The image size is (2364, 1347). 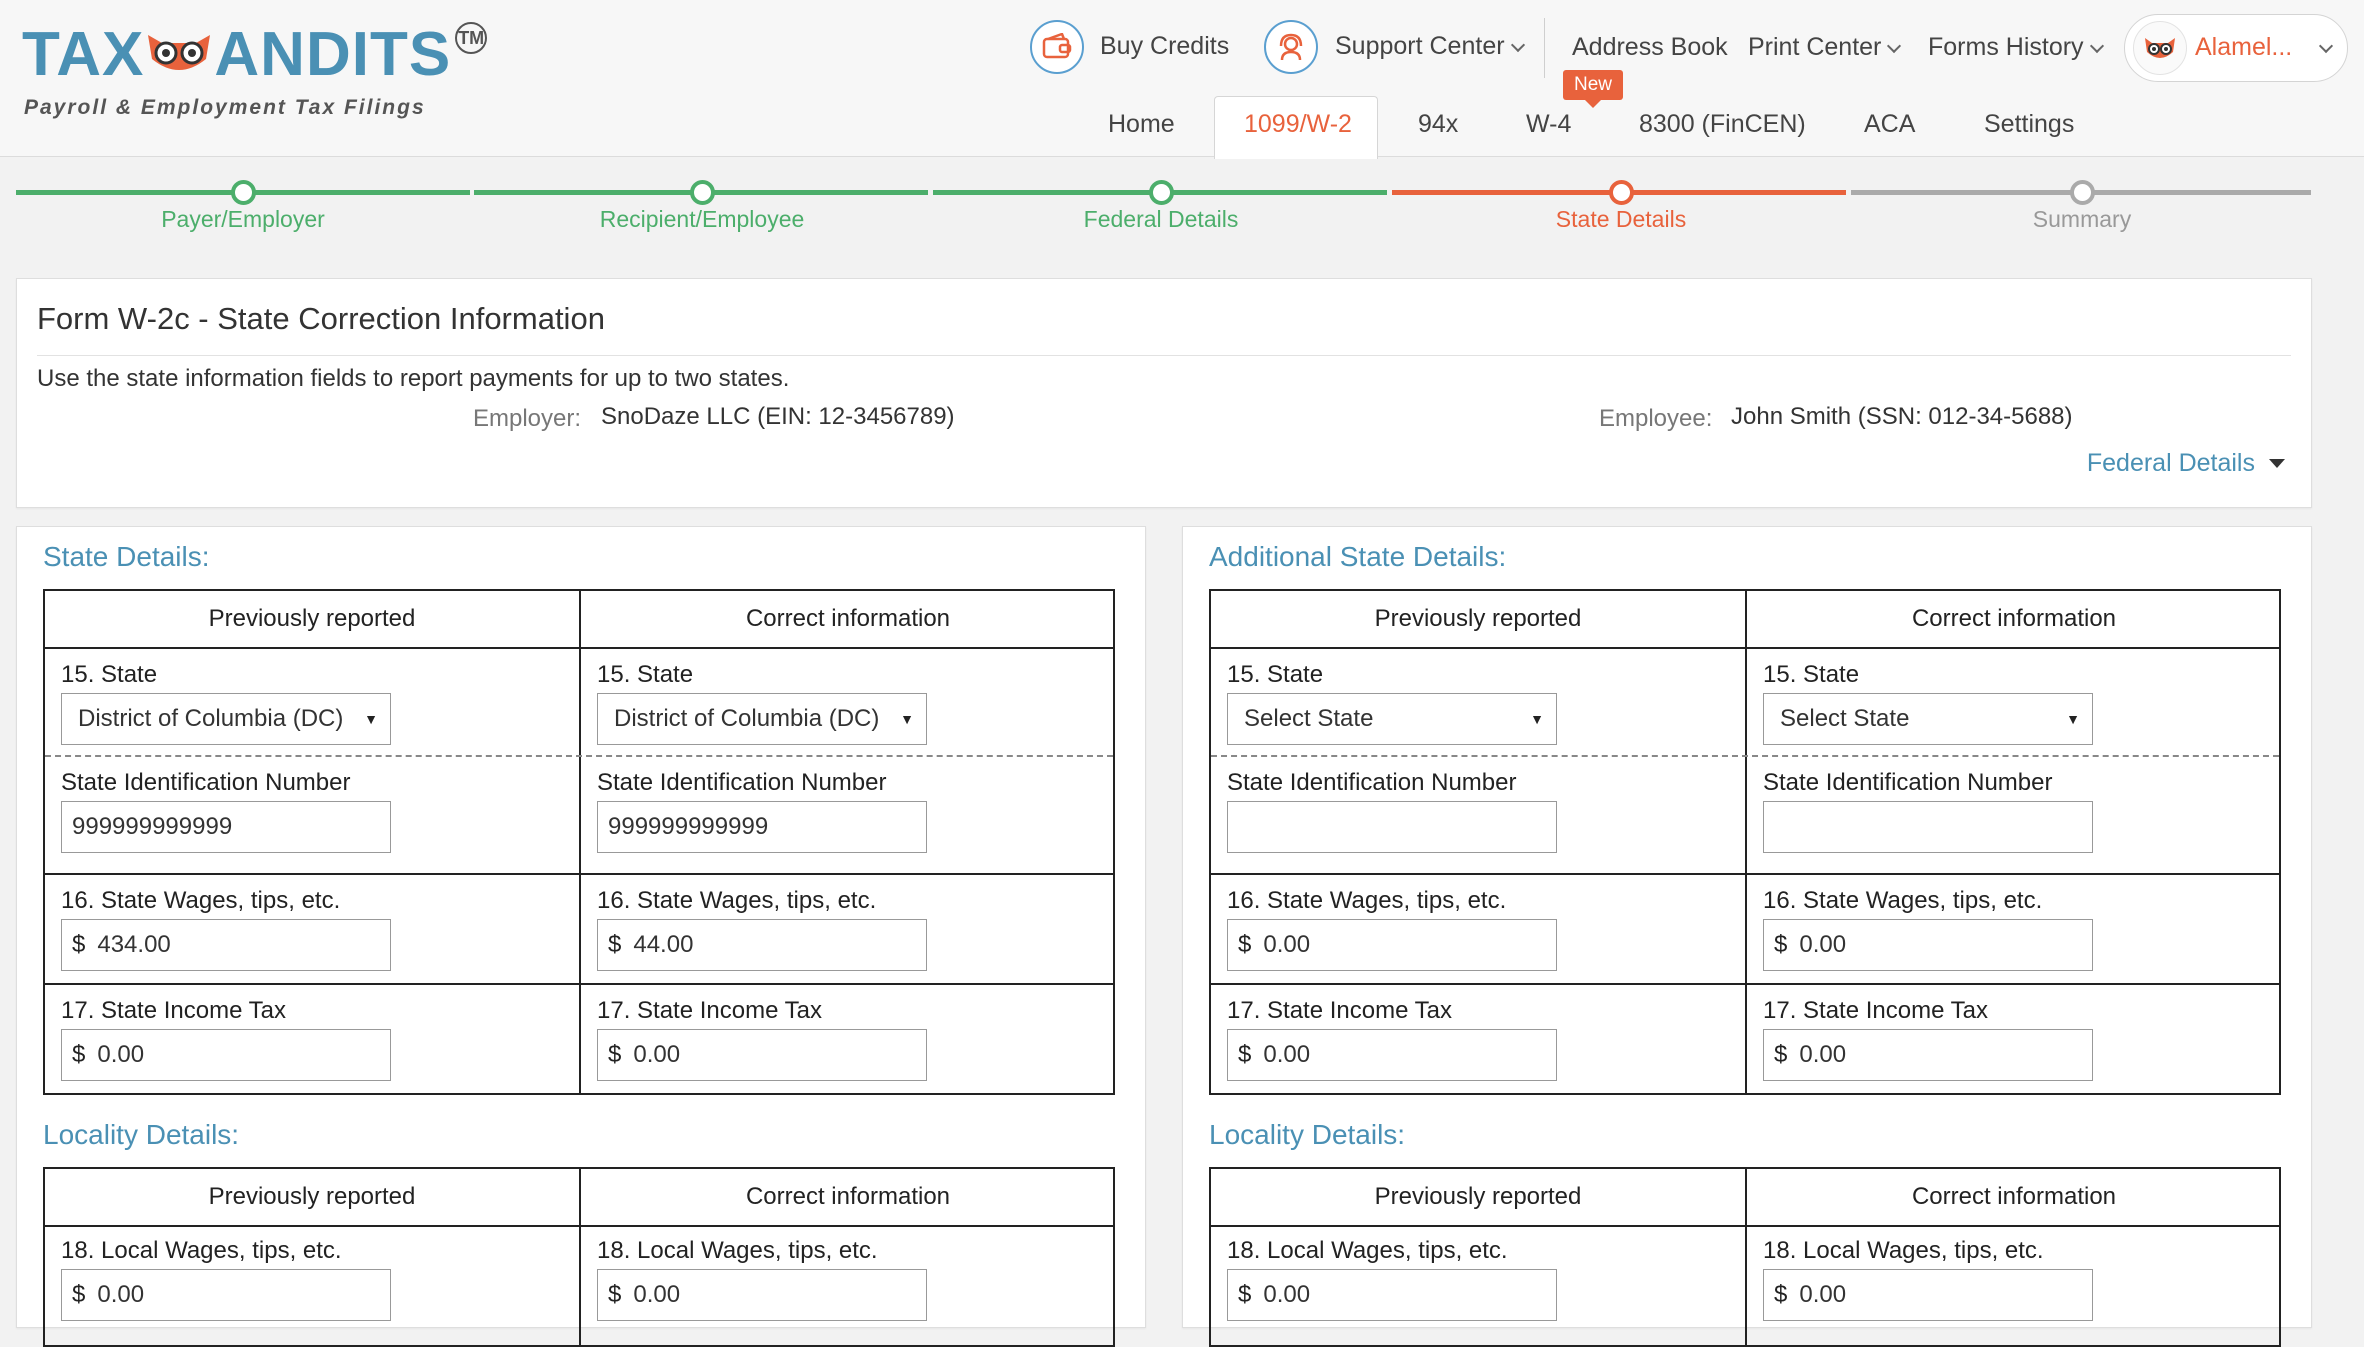 I want to click on employer-label: Employer:, so click(x=527, y=418).